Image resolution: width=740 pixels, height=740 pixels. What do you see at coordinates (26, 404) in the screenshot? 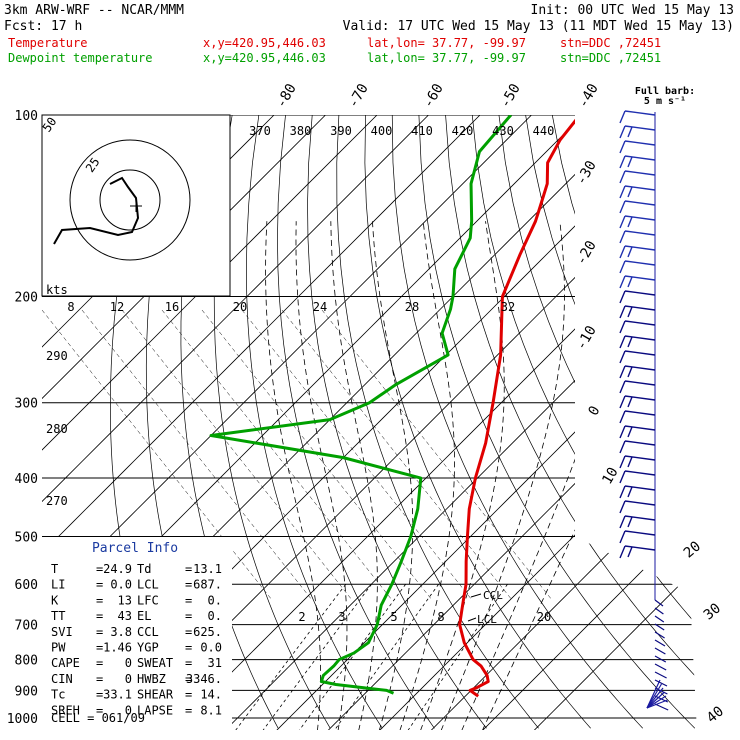
I see `pressure-tick-label: 300` at bounding box center [26, 404].